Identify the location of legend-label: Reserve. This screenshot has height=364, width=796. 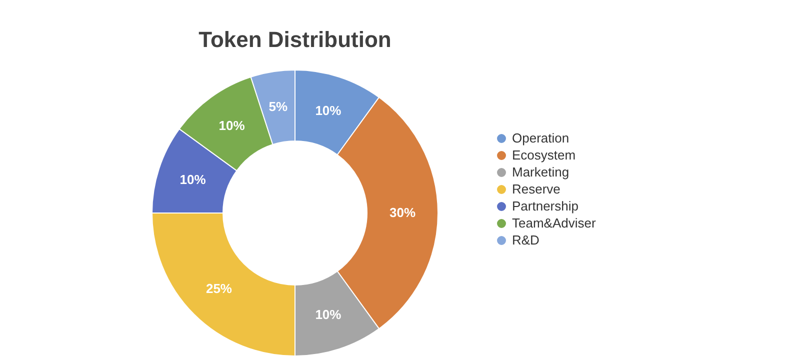
(536, 189).